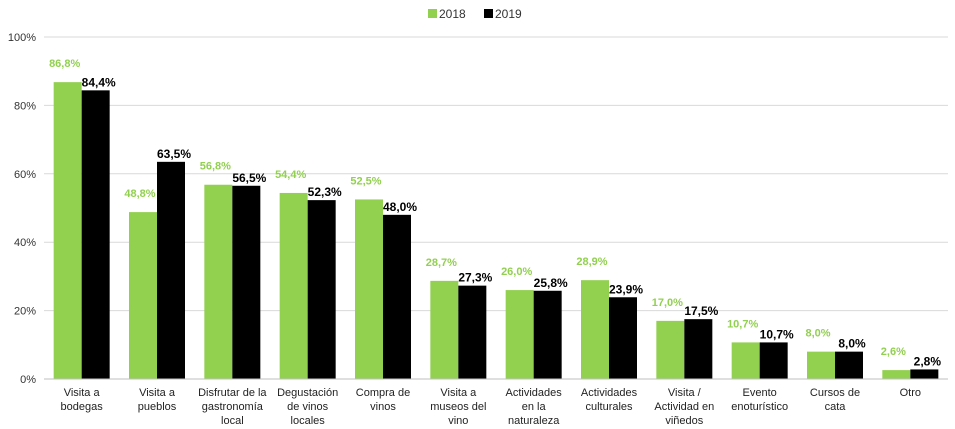  Describe the element at coordinates (488, 13) in the screenshot. I see `legend-swatch-2019` at that location.